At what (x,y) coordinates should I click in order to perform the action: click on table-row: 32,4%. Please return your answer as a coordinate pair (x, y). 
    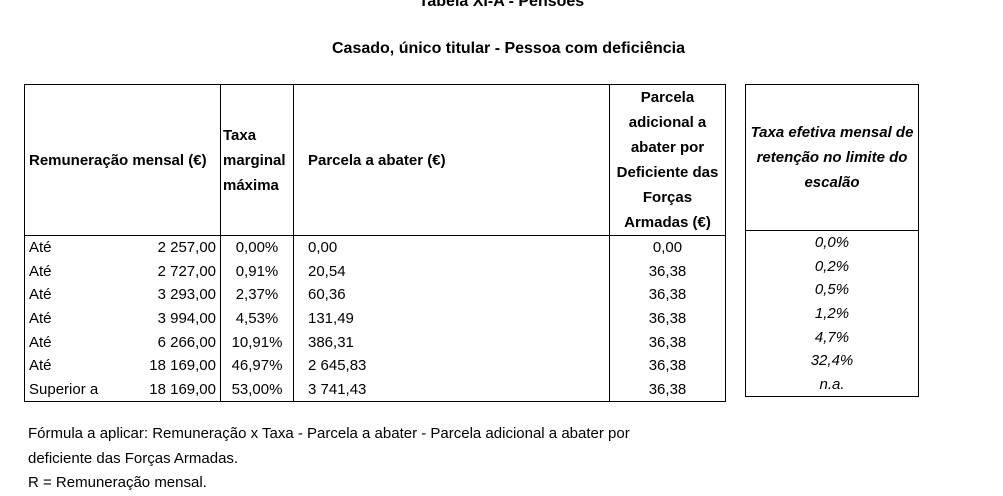
    Looking at the image, I should click on (832, 360).